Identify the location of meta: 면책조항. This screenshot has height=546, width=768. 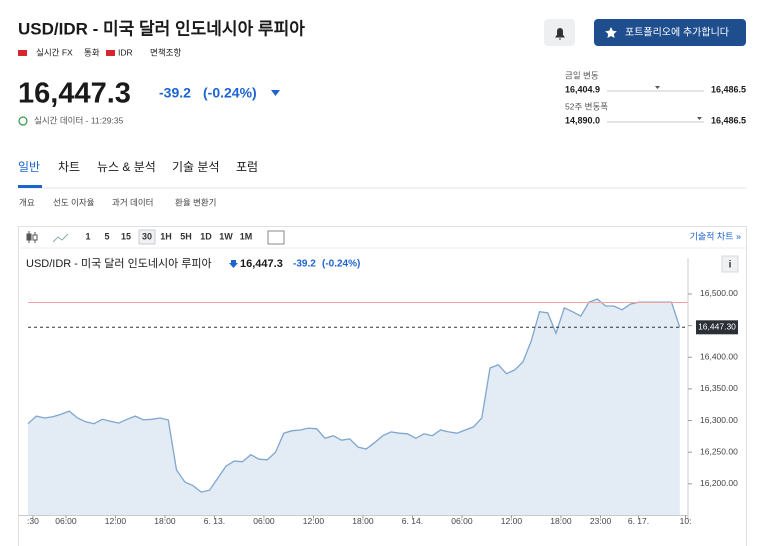
(165, 52).